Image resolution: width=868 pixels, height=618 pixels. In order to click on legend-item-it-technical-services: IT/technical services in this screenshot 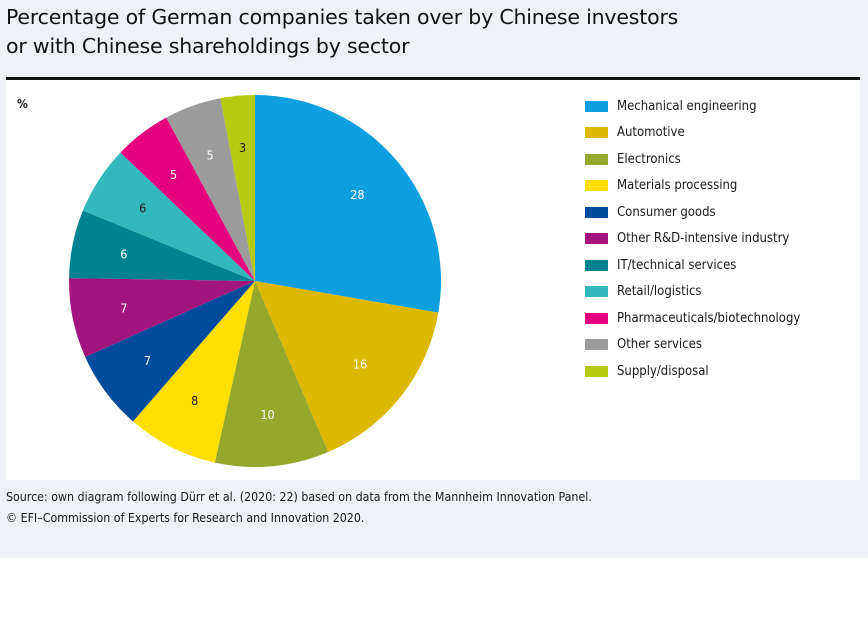, I will do `click(692, 265)`.